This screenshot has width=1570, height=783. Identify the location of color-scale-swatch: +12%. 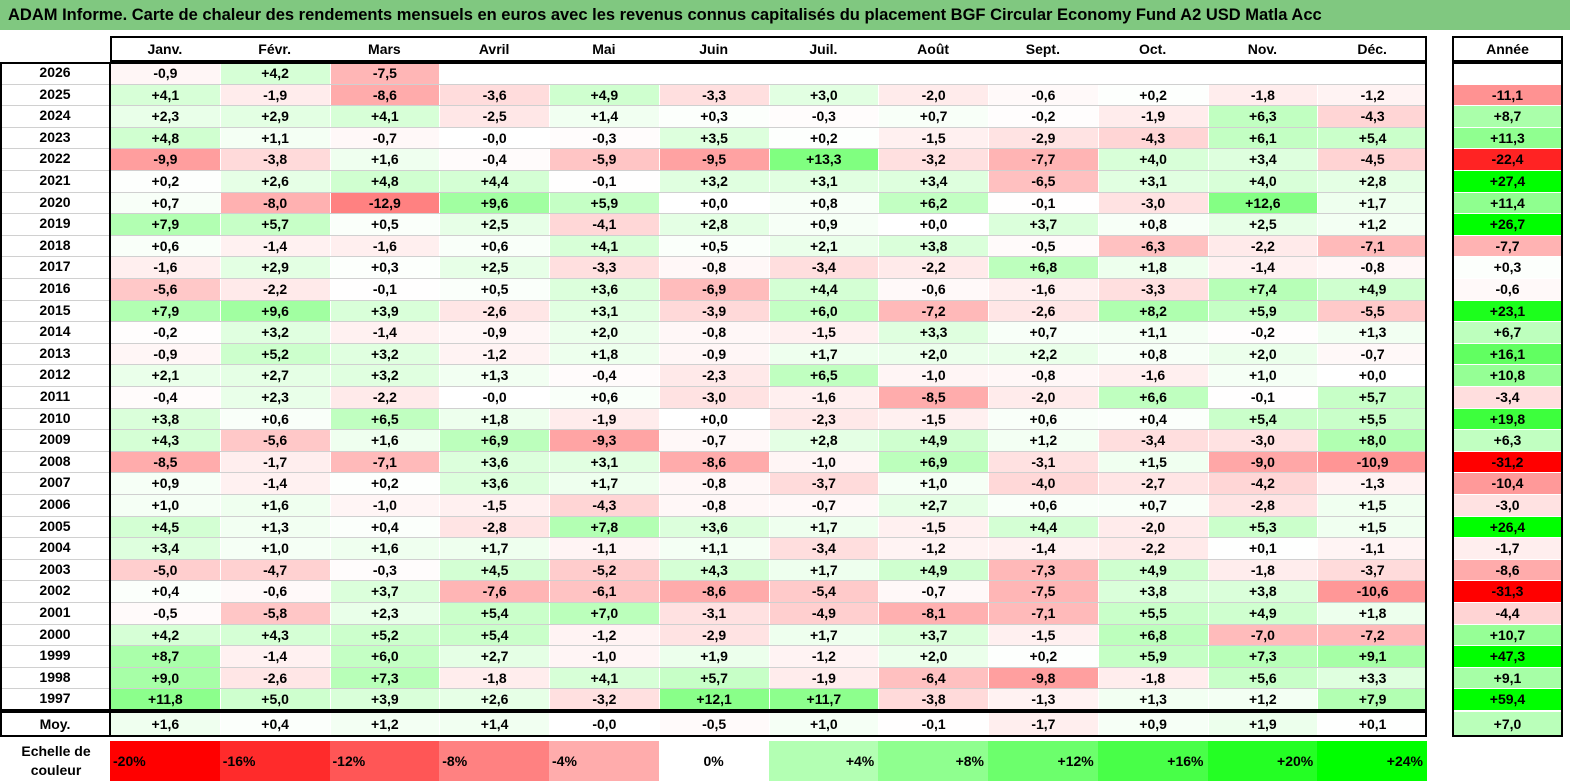
(1043, 761).